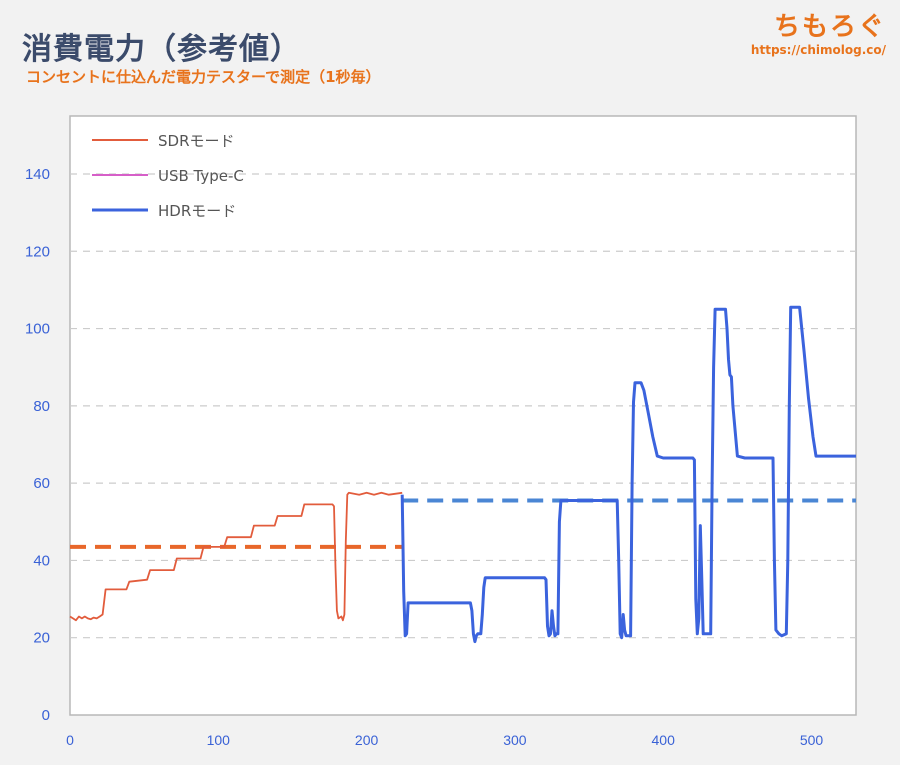 The width and height of the screenshot is (900, 765). Describe the element at coordinates (203, 77) in the screenshot. I see `chart-subtitle: コンセントに仕込んだ電力テスターで測定（1秒毎）` at that location.